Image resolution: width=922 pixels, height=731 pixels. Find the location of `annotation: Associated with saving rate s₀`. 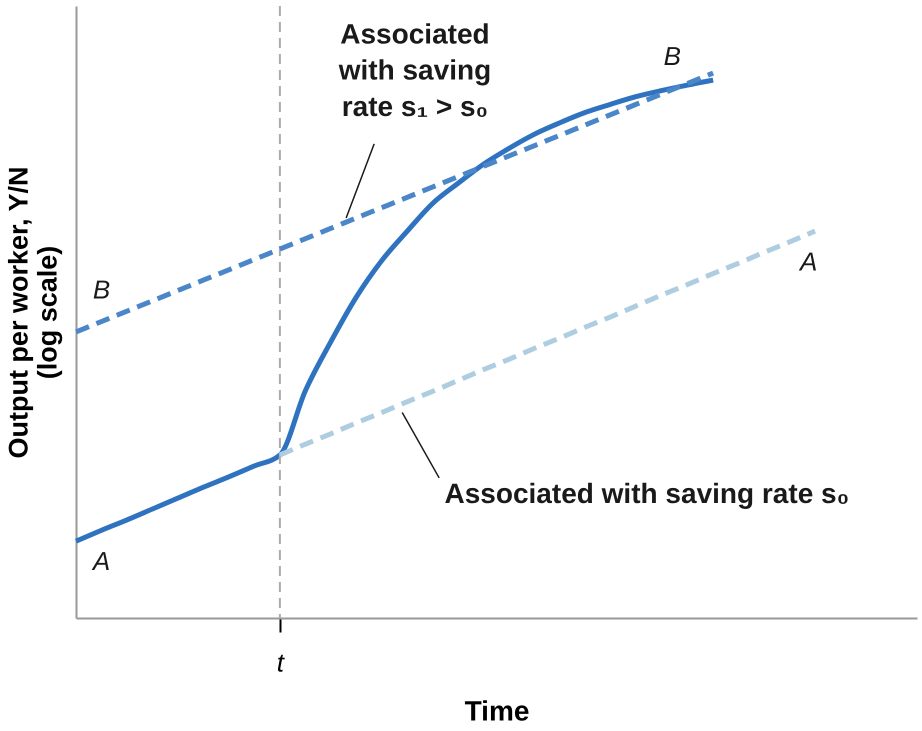

annotation: Associated with saving rate s₀ is located at coordinates (647, 493).